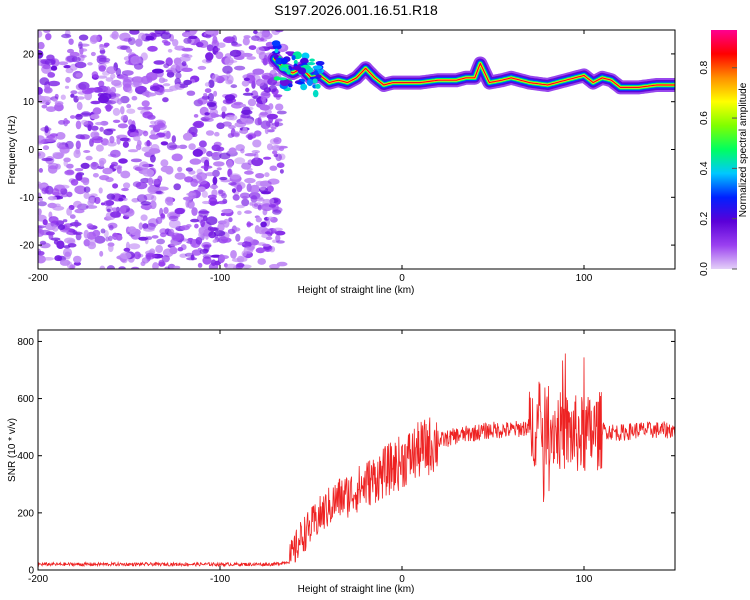 The image size is (750, 600). Describe the element at coordinates (356, 10) in the screenshot. I see `figure-title: S197.2026.001.16.51.R18` at that location.